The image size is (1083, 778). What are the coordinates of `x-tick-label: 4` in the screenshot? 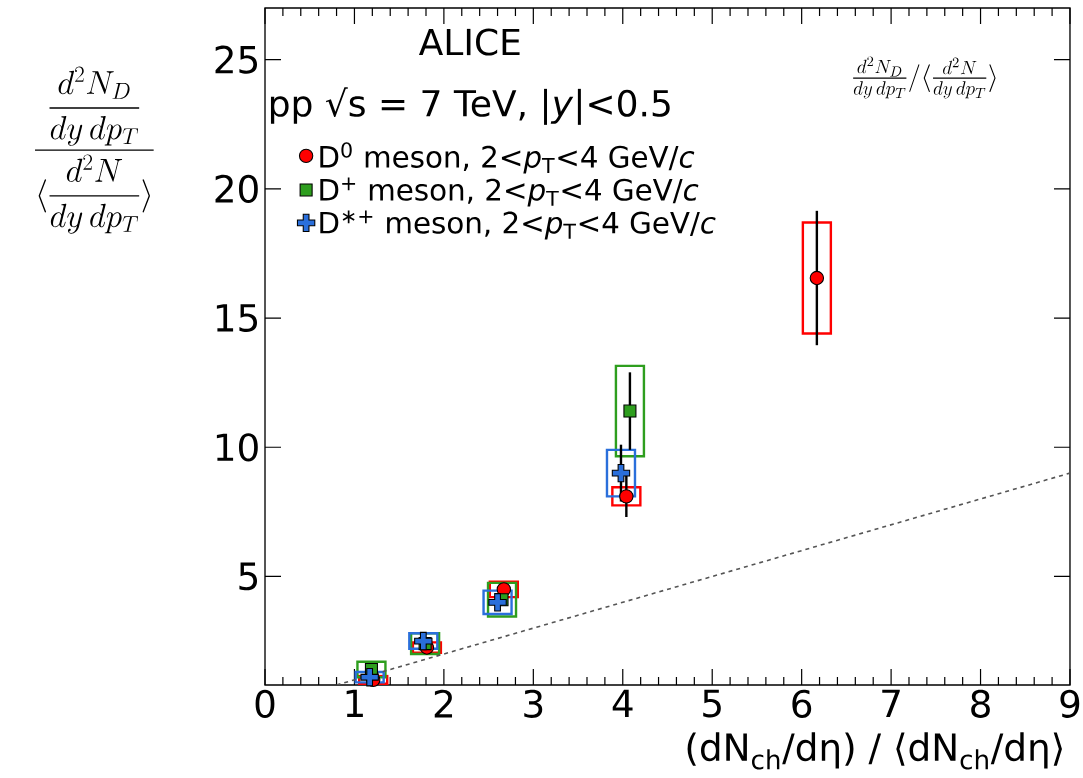 It's located at (622, 703).